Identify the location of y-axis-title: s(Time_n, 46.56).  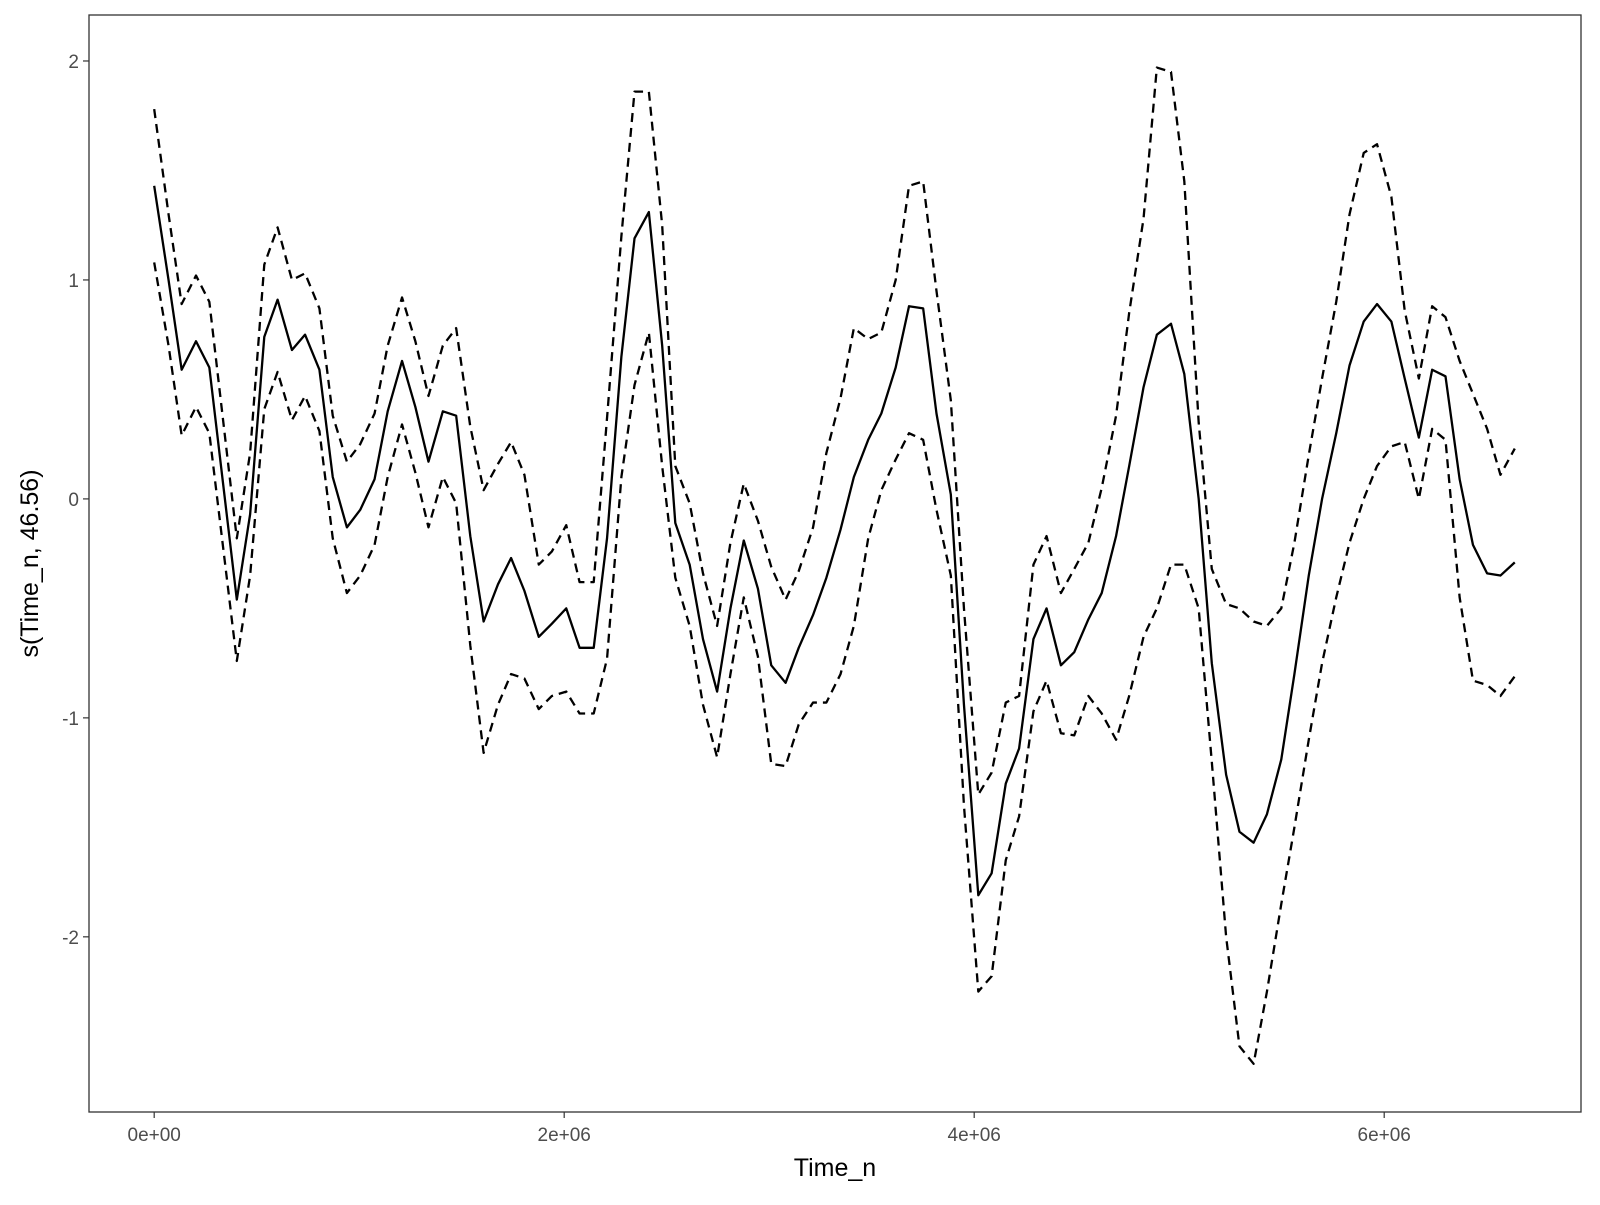
(30, 563).